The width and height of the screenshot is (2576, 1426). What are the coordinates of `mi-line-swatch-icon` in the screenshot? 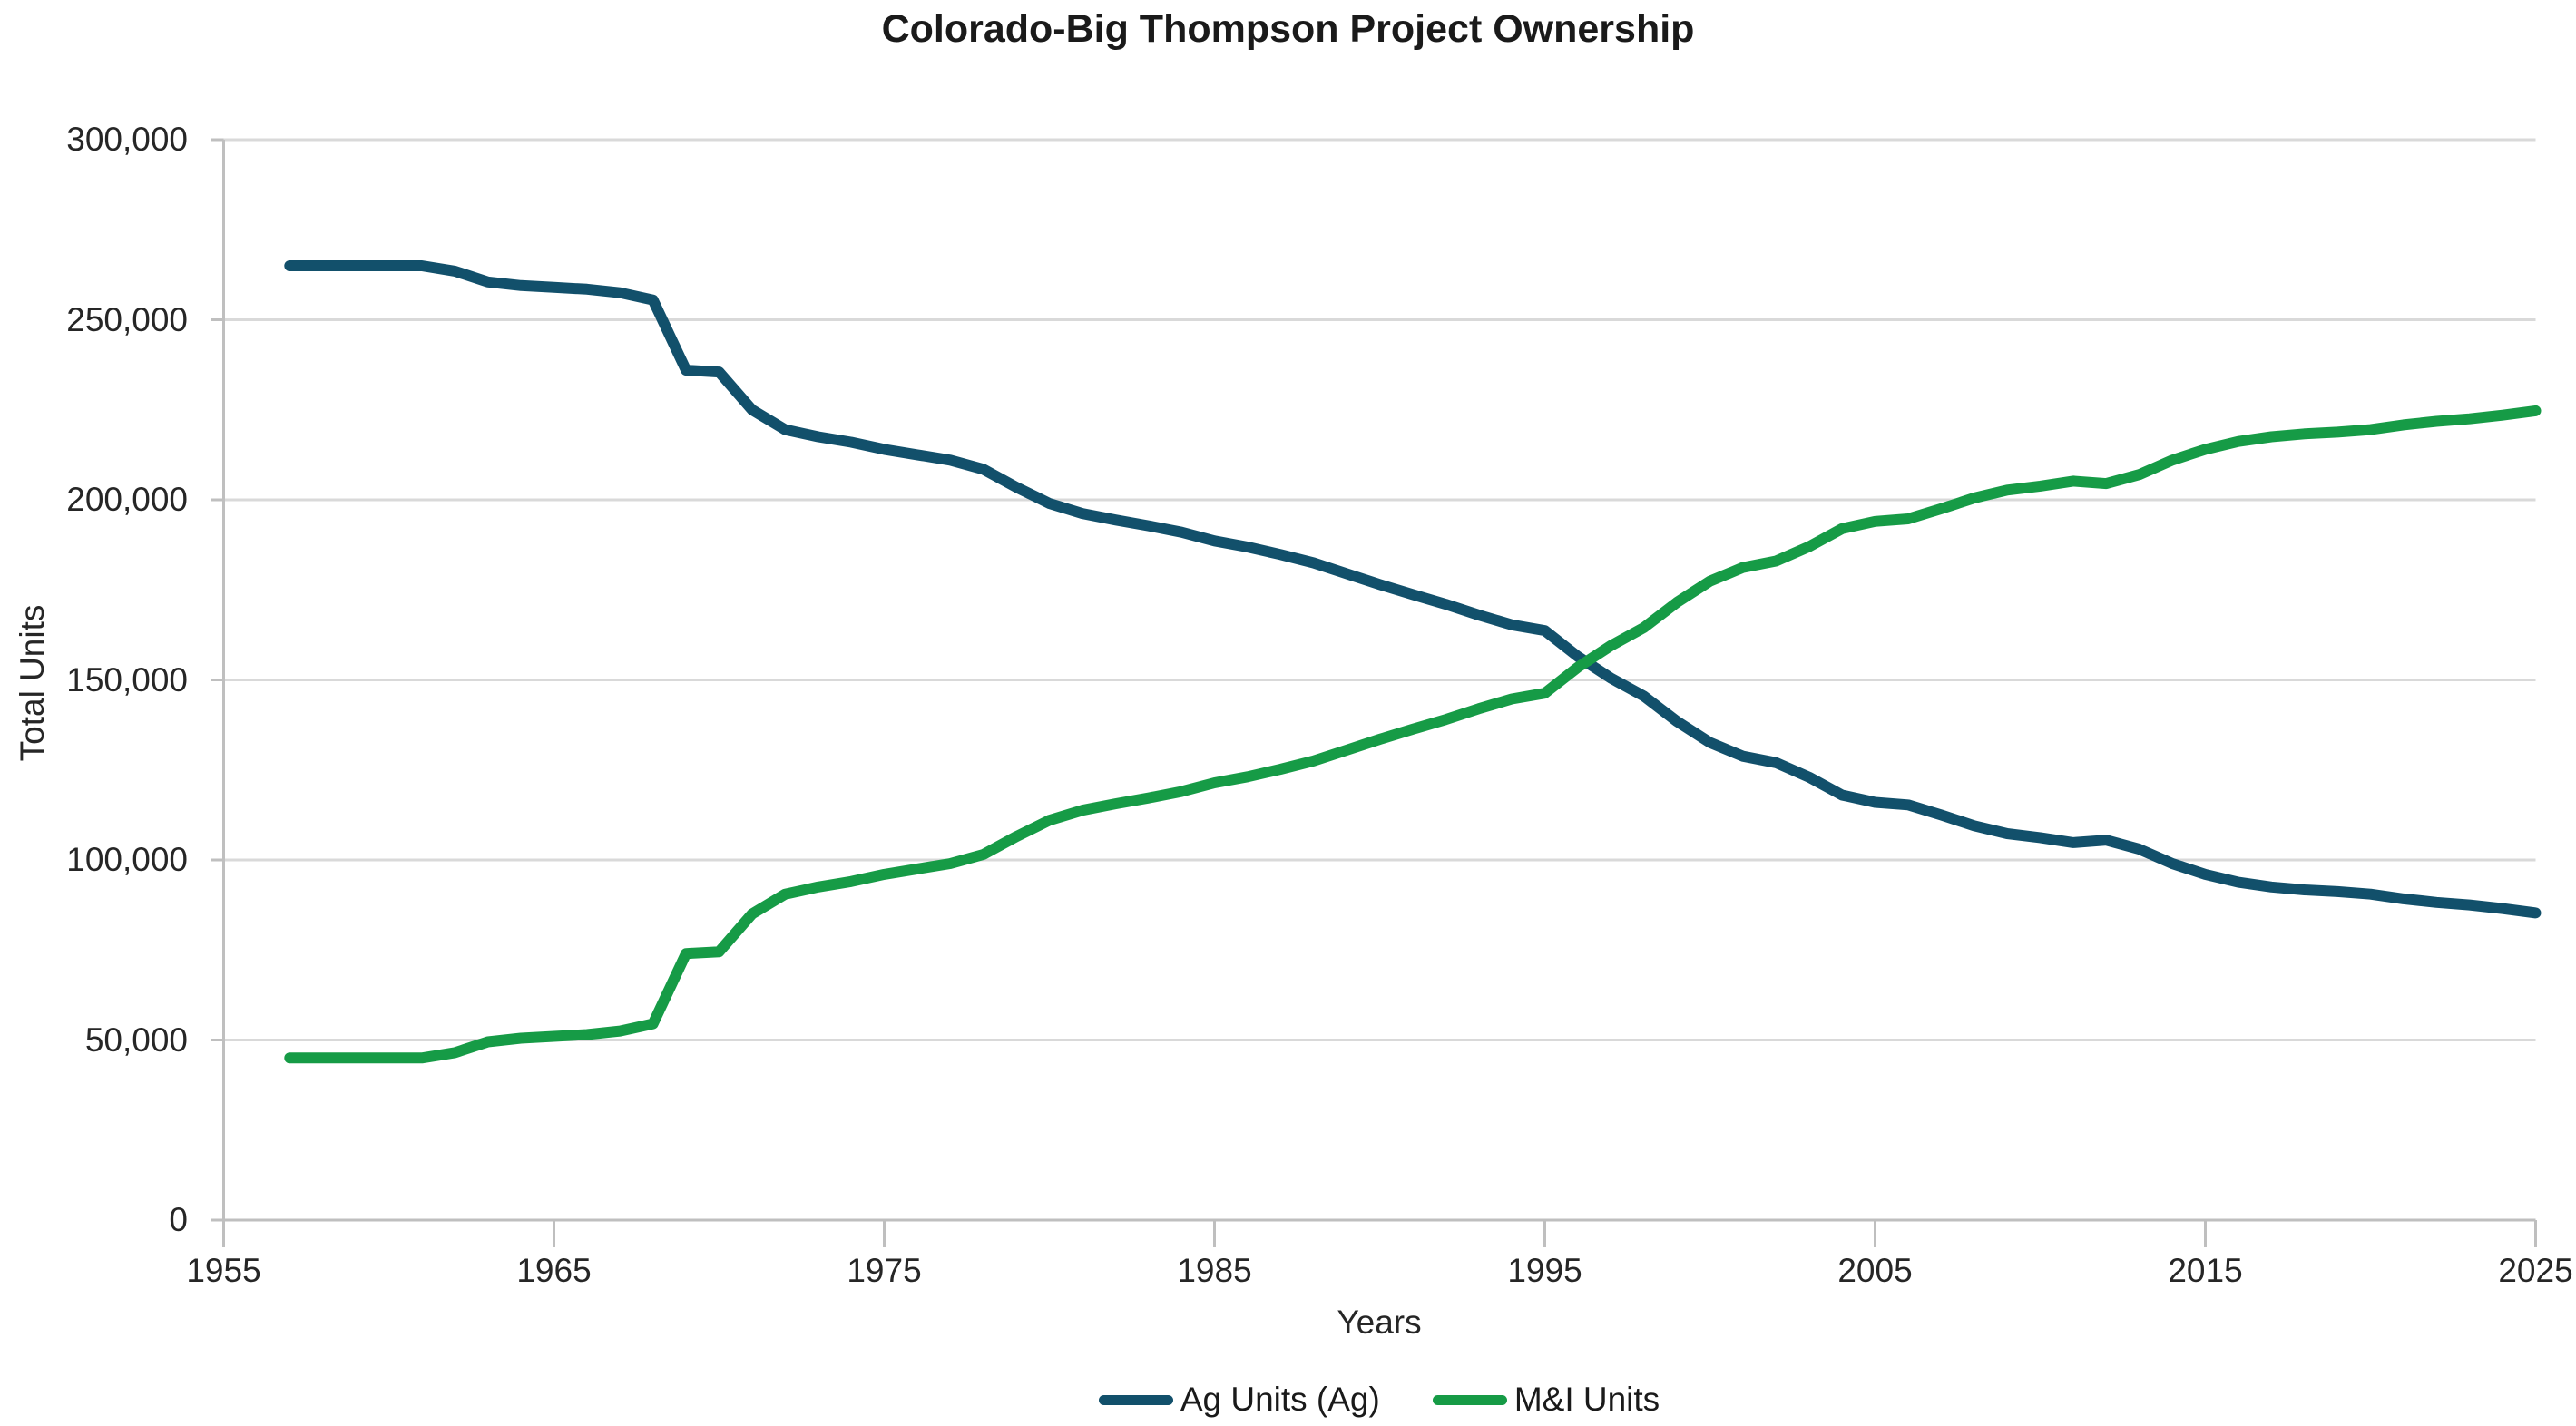 It's located at (1469, 1399).